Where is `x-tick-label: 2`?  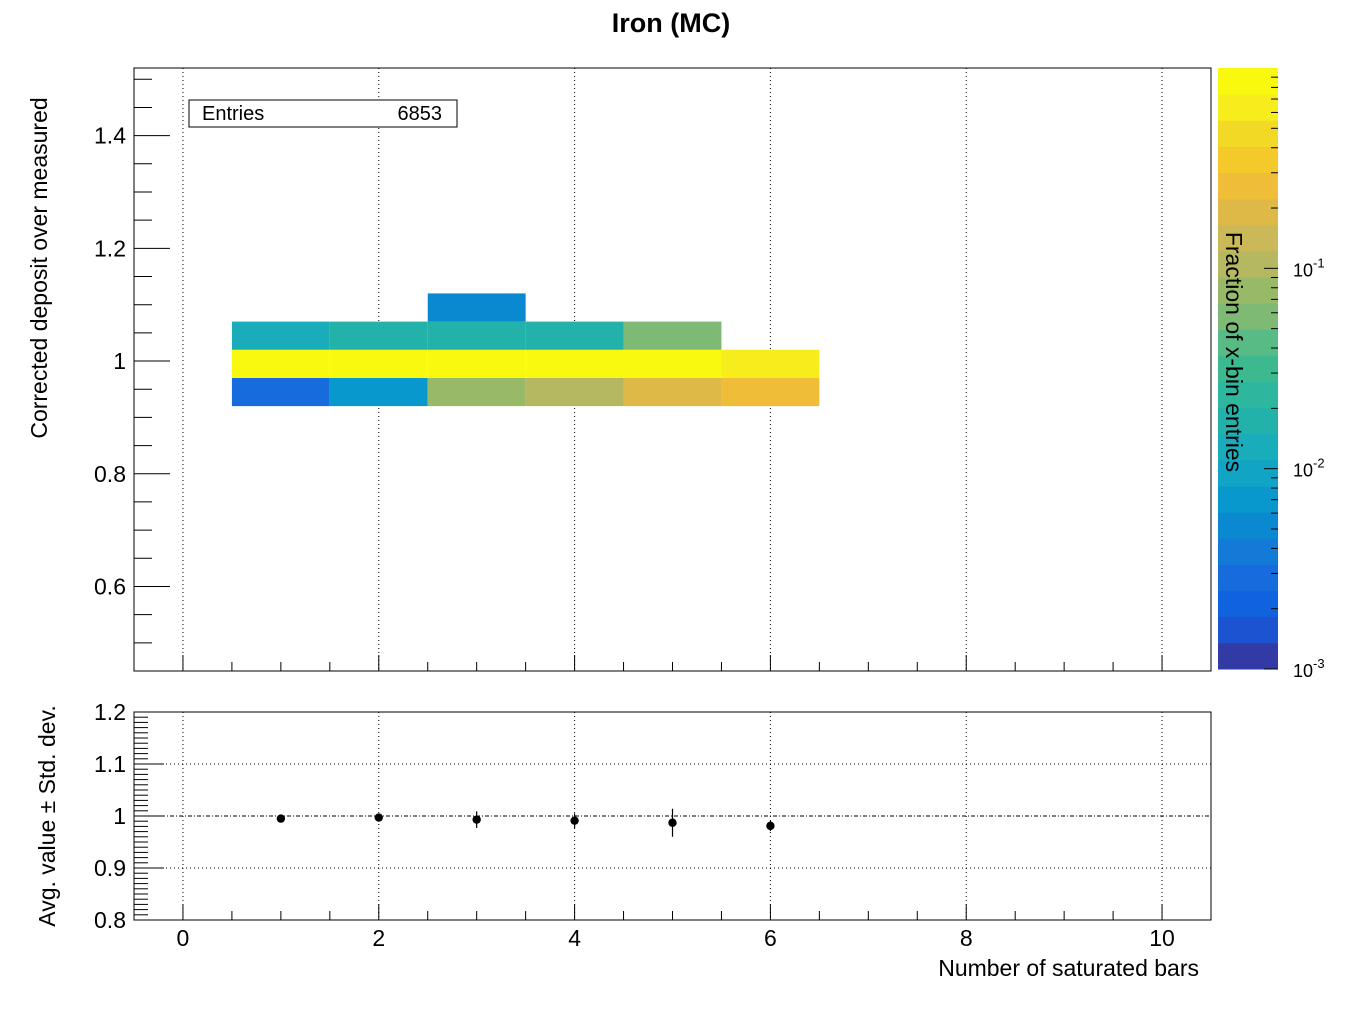 x-tick-label: 2 is located at coordinates (378, 938).